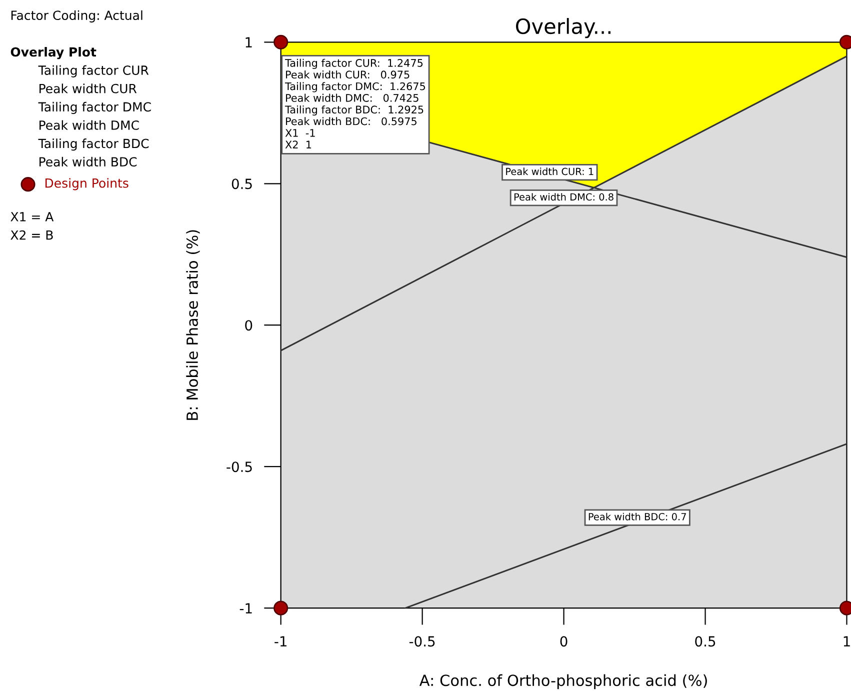  Describe the element at coordinates (93, 144) in the screenshot. I see `text: Tailing factor BDC` at that location.